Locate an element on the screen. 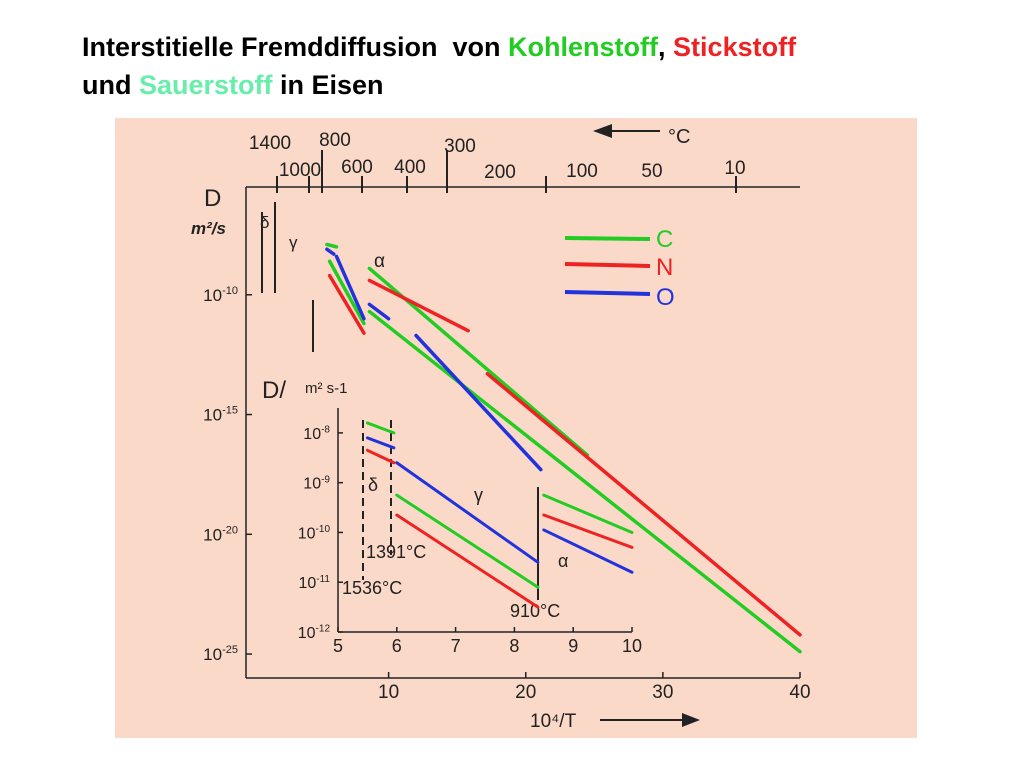 Image resolution: width=1024 pixels, height=768 pixels. legend-line-o is located at coordinates (607, 293).